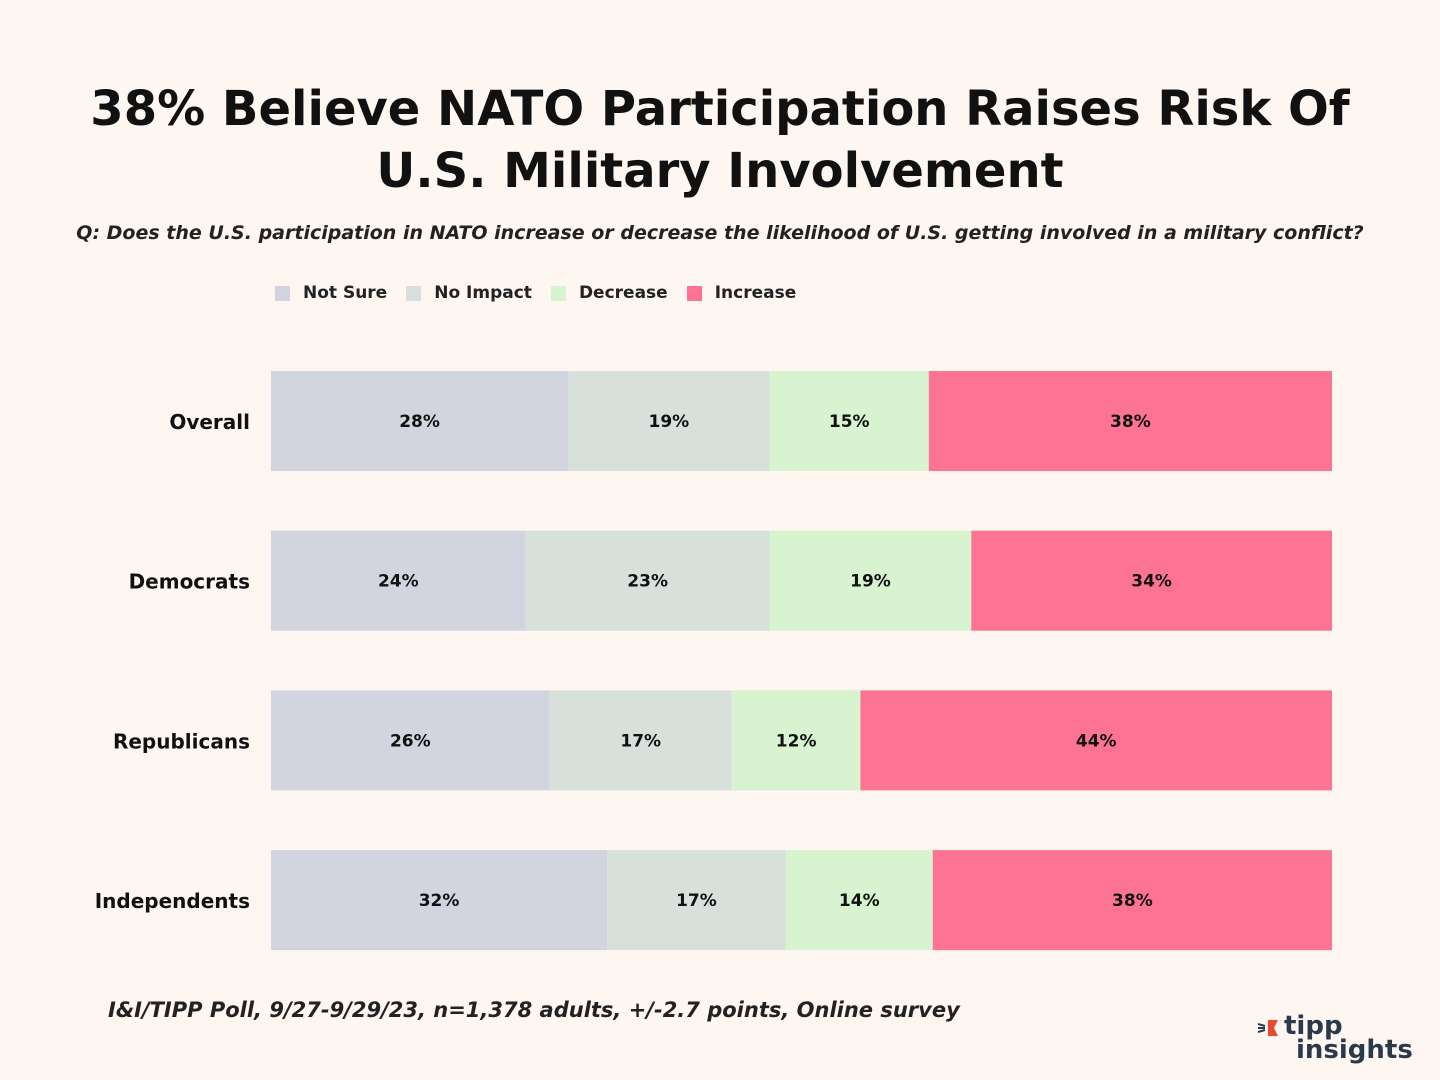 The height and width of the screenshot is (1080, 1440). I want to click on legend-label-increase: Increase, so click(755, 293).